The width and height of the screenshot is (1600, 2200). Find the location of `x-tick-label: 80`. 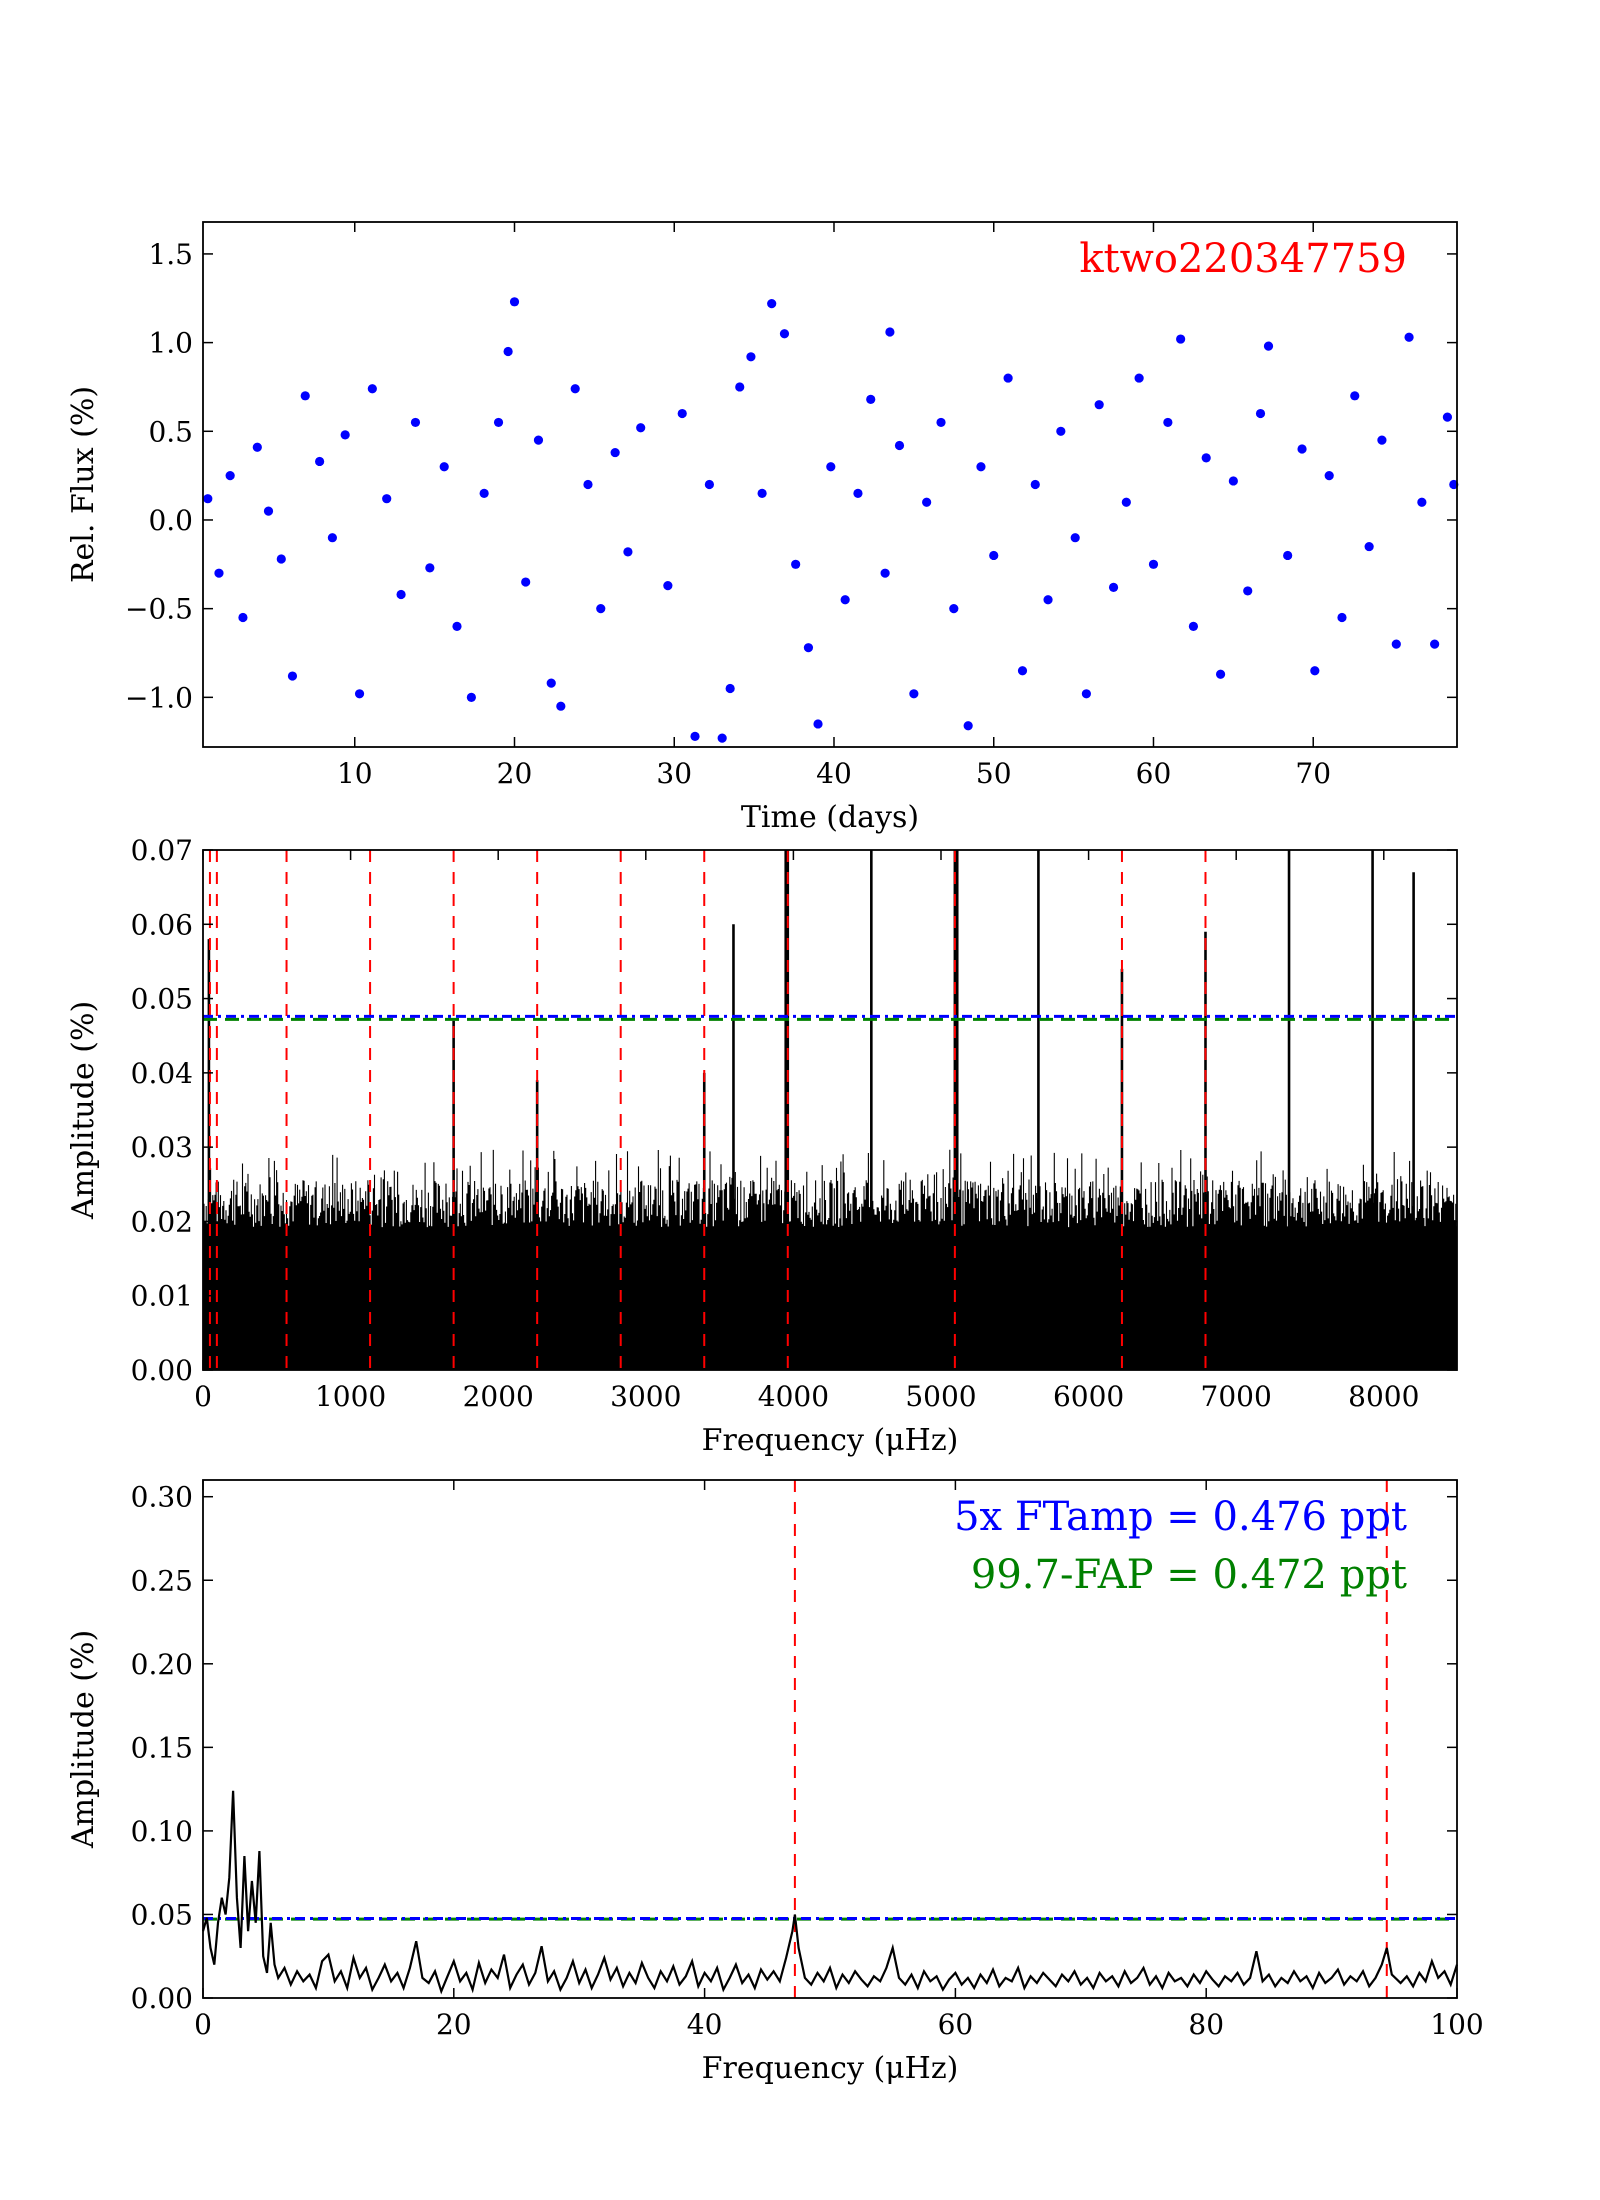

x-tick-label: 80 is located at coordinates (1206, 2024).